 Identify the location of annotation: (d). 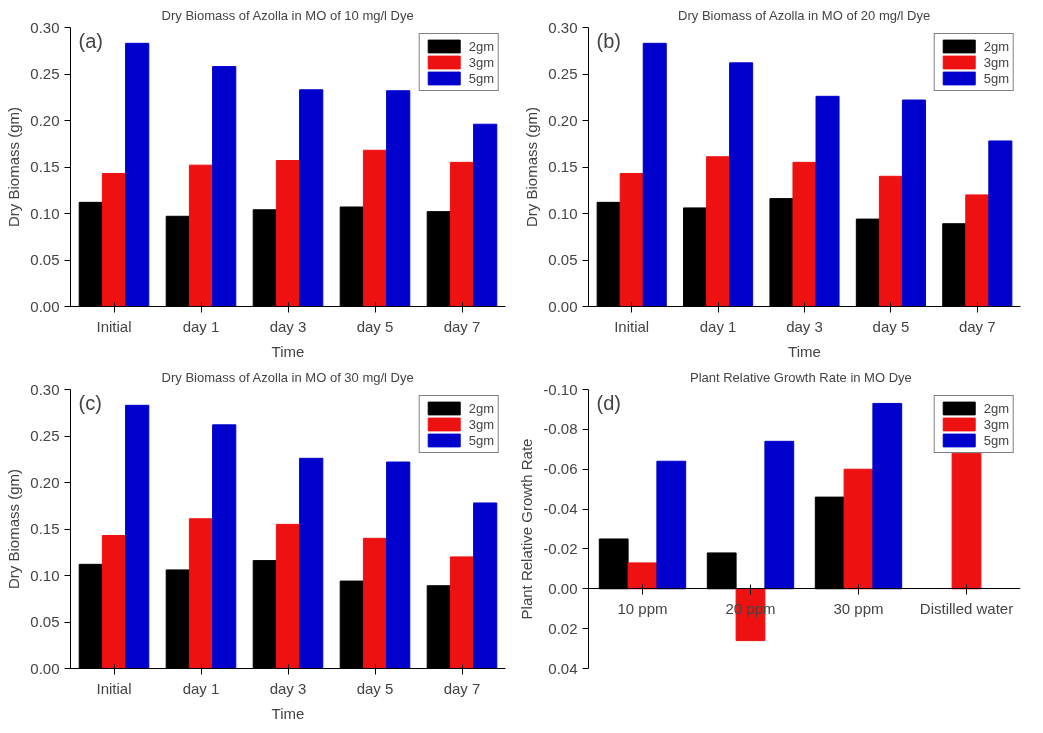
(608, 402).